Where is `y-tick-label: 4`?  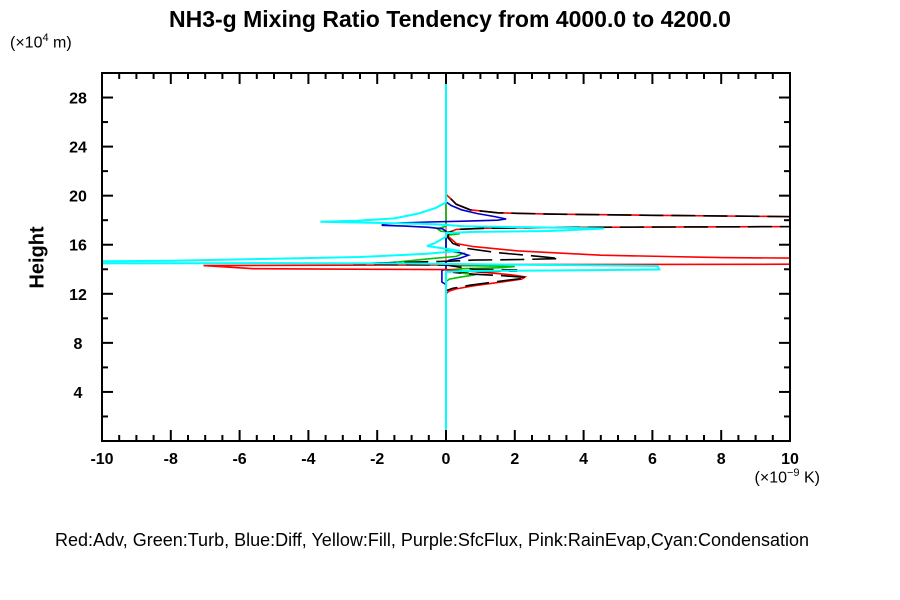
y-tick-label: 4 is located at coordinates (78, 393).